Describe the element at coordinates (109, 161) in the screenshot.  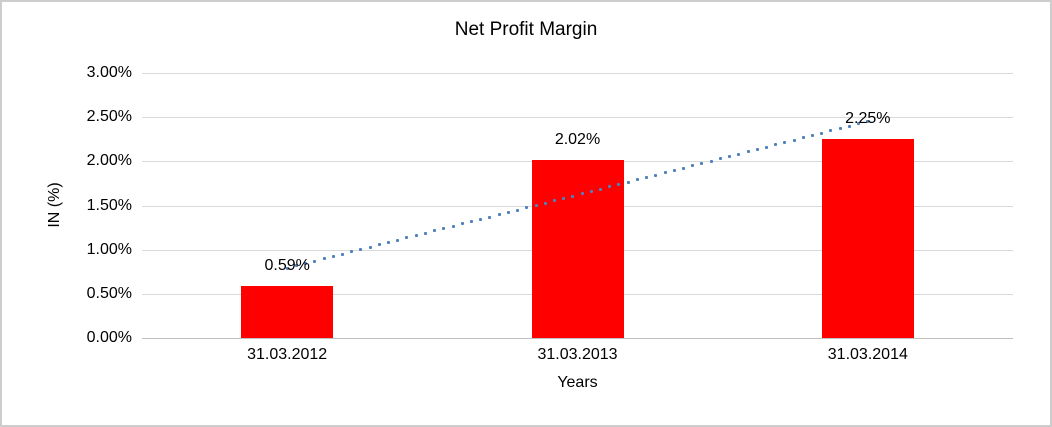
I see `y-tick-label: 2.00%` at that location.